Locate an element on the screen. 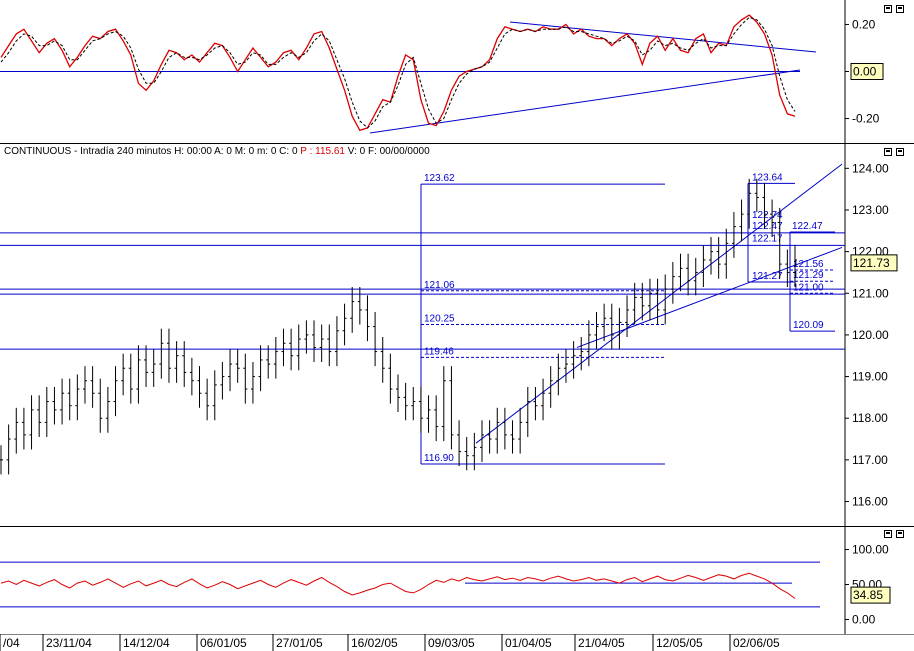 Image resolution: width=914 pixels, height=651 pixels. current-value-label: 121.73 is located at coordinates (871, 263).